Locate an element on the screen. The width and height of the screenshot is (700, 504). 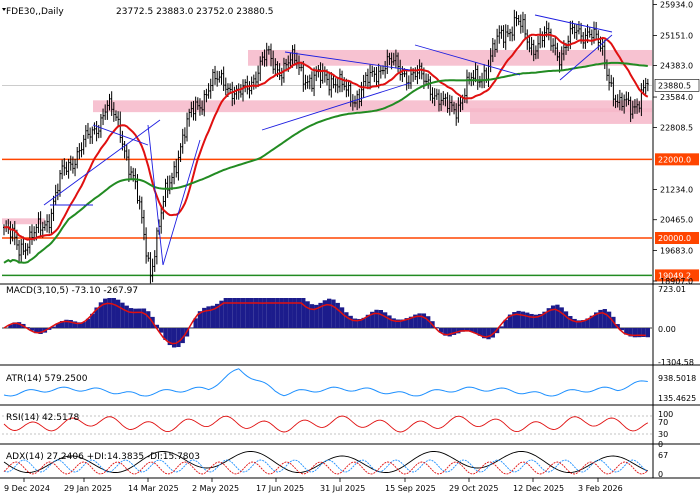
rsi-pane is located at coordinates (327, 425).